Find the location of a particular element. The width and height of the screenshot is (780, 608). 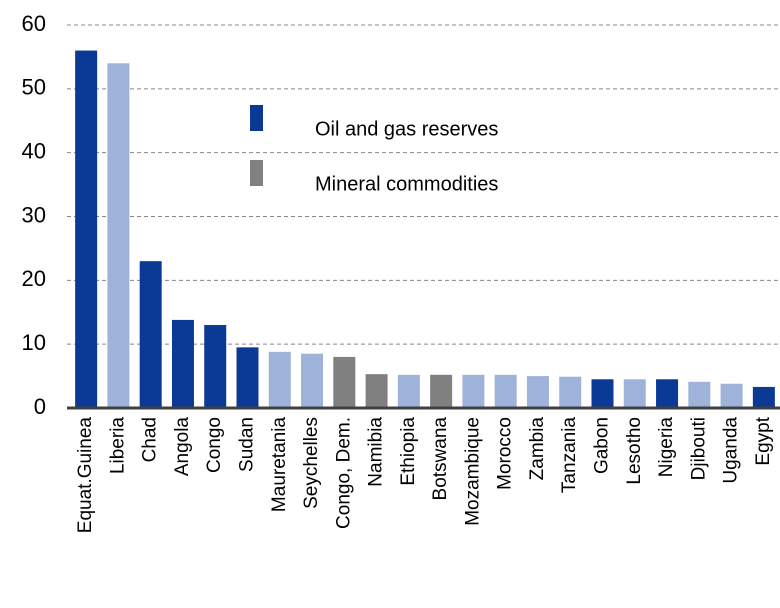

x-tick-label: Angola is located at coordinates (182, 447).